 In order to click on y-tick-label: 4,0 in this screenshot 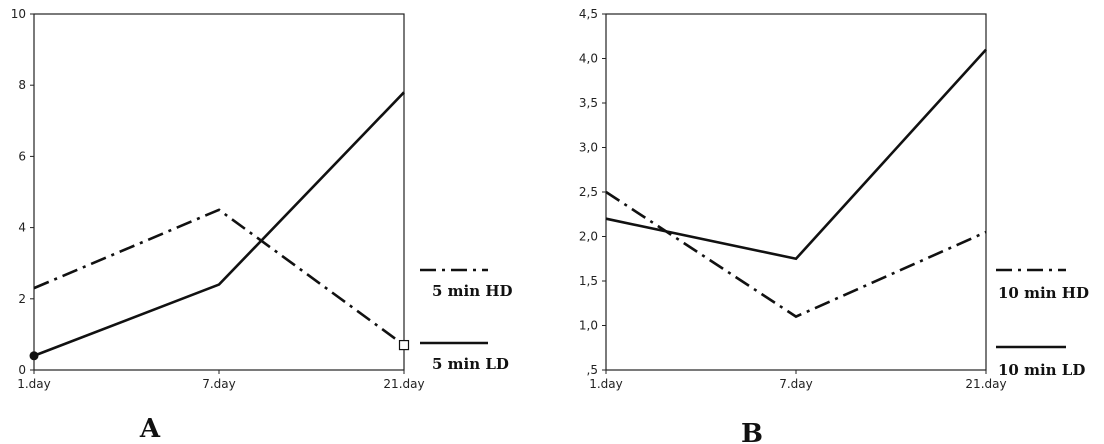, I will do `click(588, 59)`.